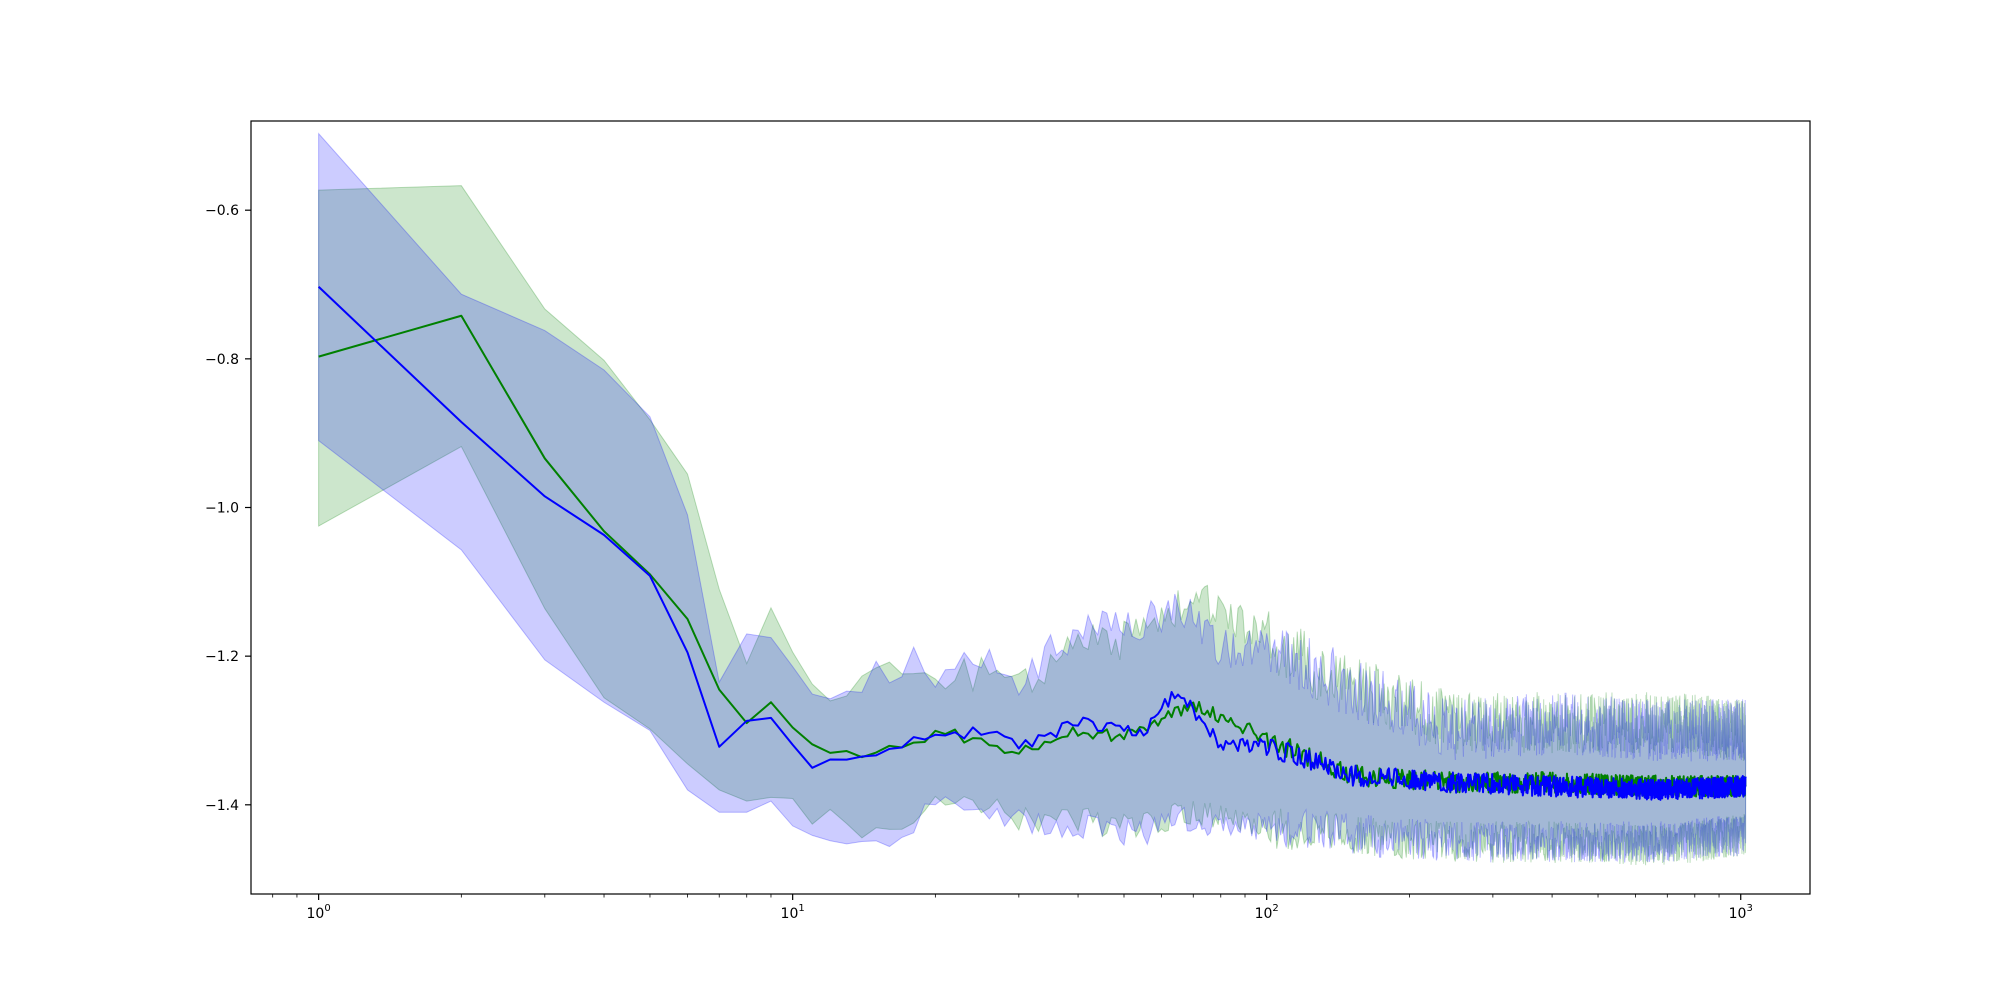 This screenshot has height=1004, width=2000. I want to click on x-tick-label: 10³, so click(1741, 912).